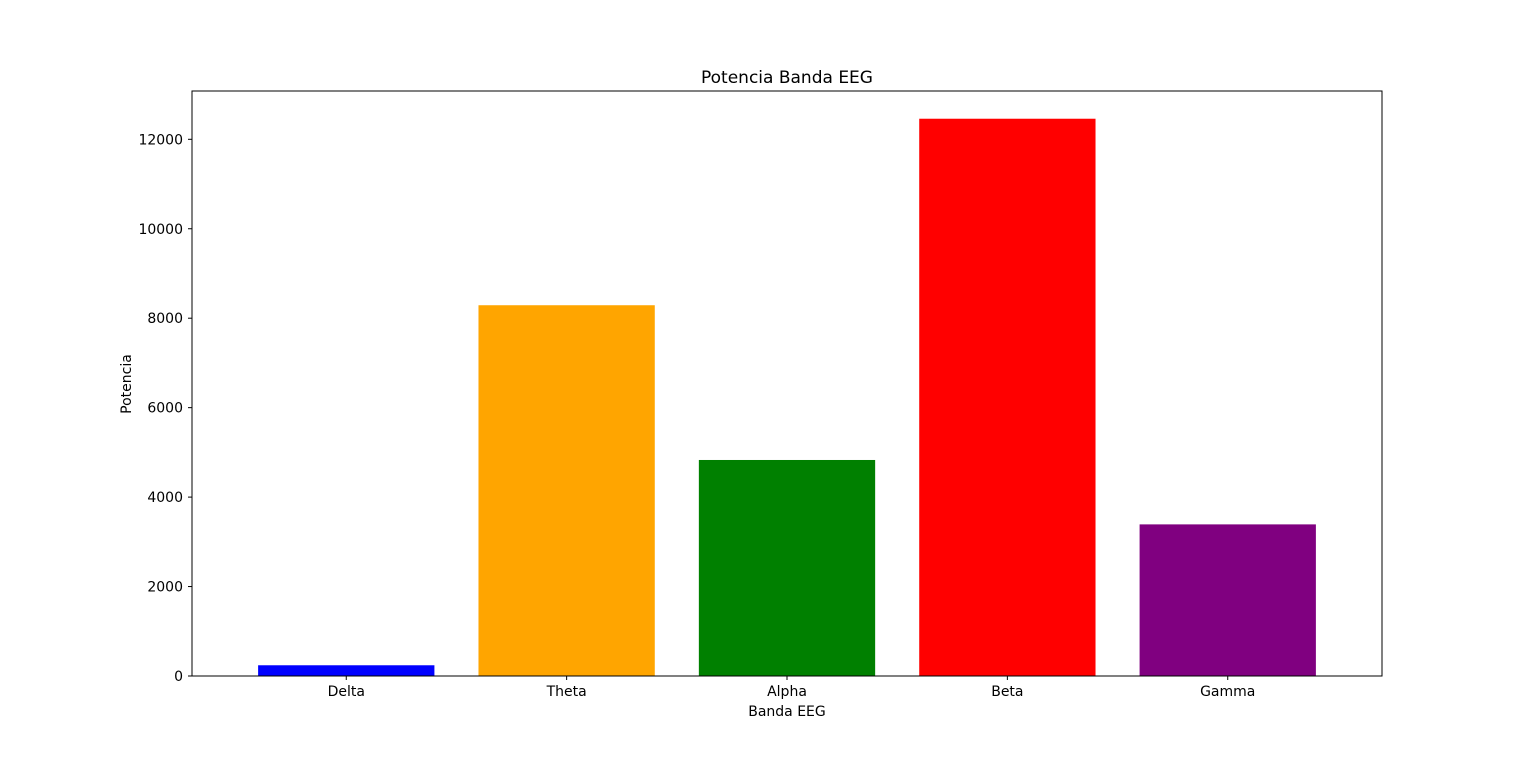 Image resolution: width=1536 pixels, height=763 pixels. Describe the element at coordinates (127, 384) in the screenshot. I see `y-axis-label: Potencia` at that location.